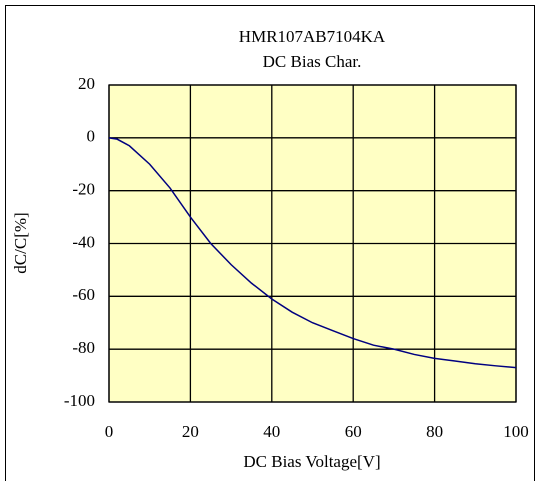 This screenshot has height=481, width=541. Describe the element at coordinates (20, 242) in the screenshot. I see `y-axis-label: dC/C[%]` at that location.